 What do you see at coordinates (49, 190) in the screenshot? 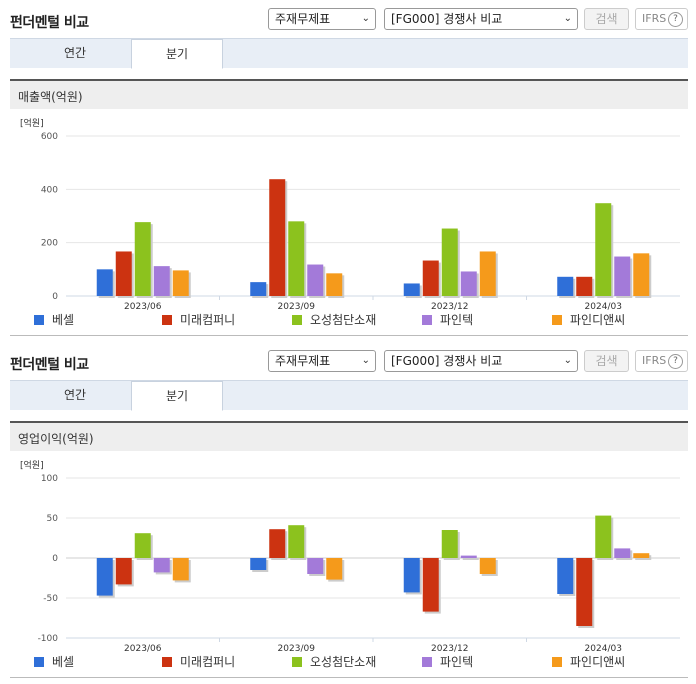
I see `y-tick-label: 400` at bounding box center [49, 190].